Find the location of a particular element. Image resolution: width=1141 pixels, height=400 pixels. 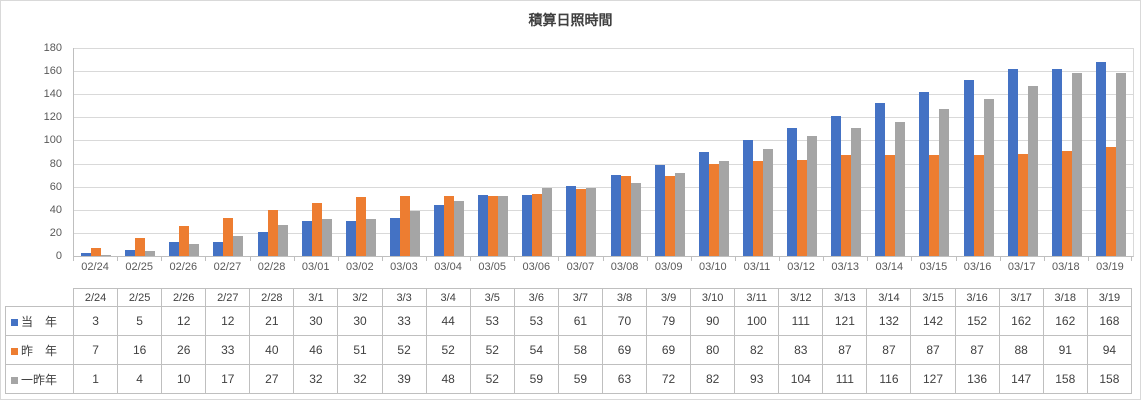

table-date-header: 3/15 is located at coordinates (933, 297).